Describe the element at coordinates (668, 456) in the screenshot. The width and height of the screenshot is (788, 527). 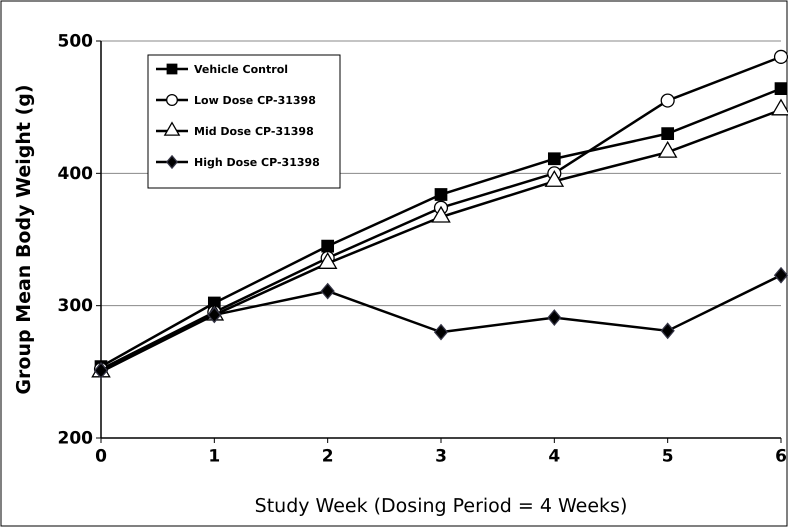
I see `x-tick-label: 5` at that location.